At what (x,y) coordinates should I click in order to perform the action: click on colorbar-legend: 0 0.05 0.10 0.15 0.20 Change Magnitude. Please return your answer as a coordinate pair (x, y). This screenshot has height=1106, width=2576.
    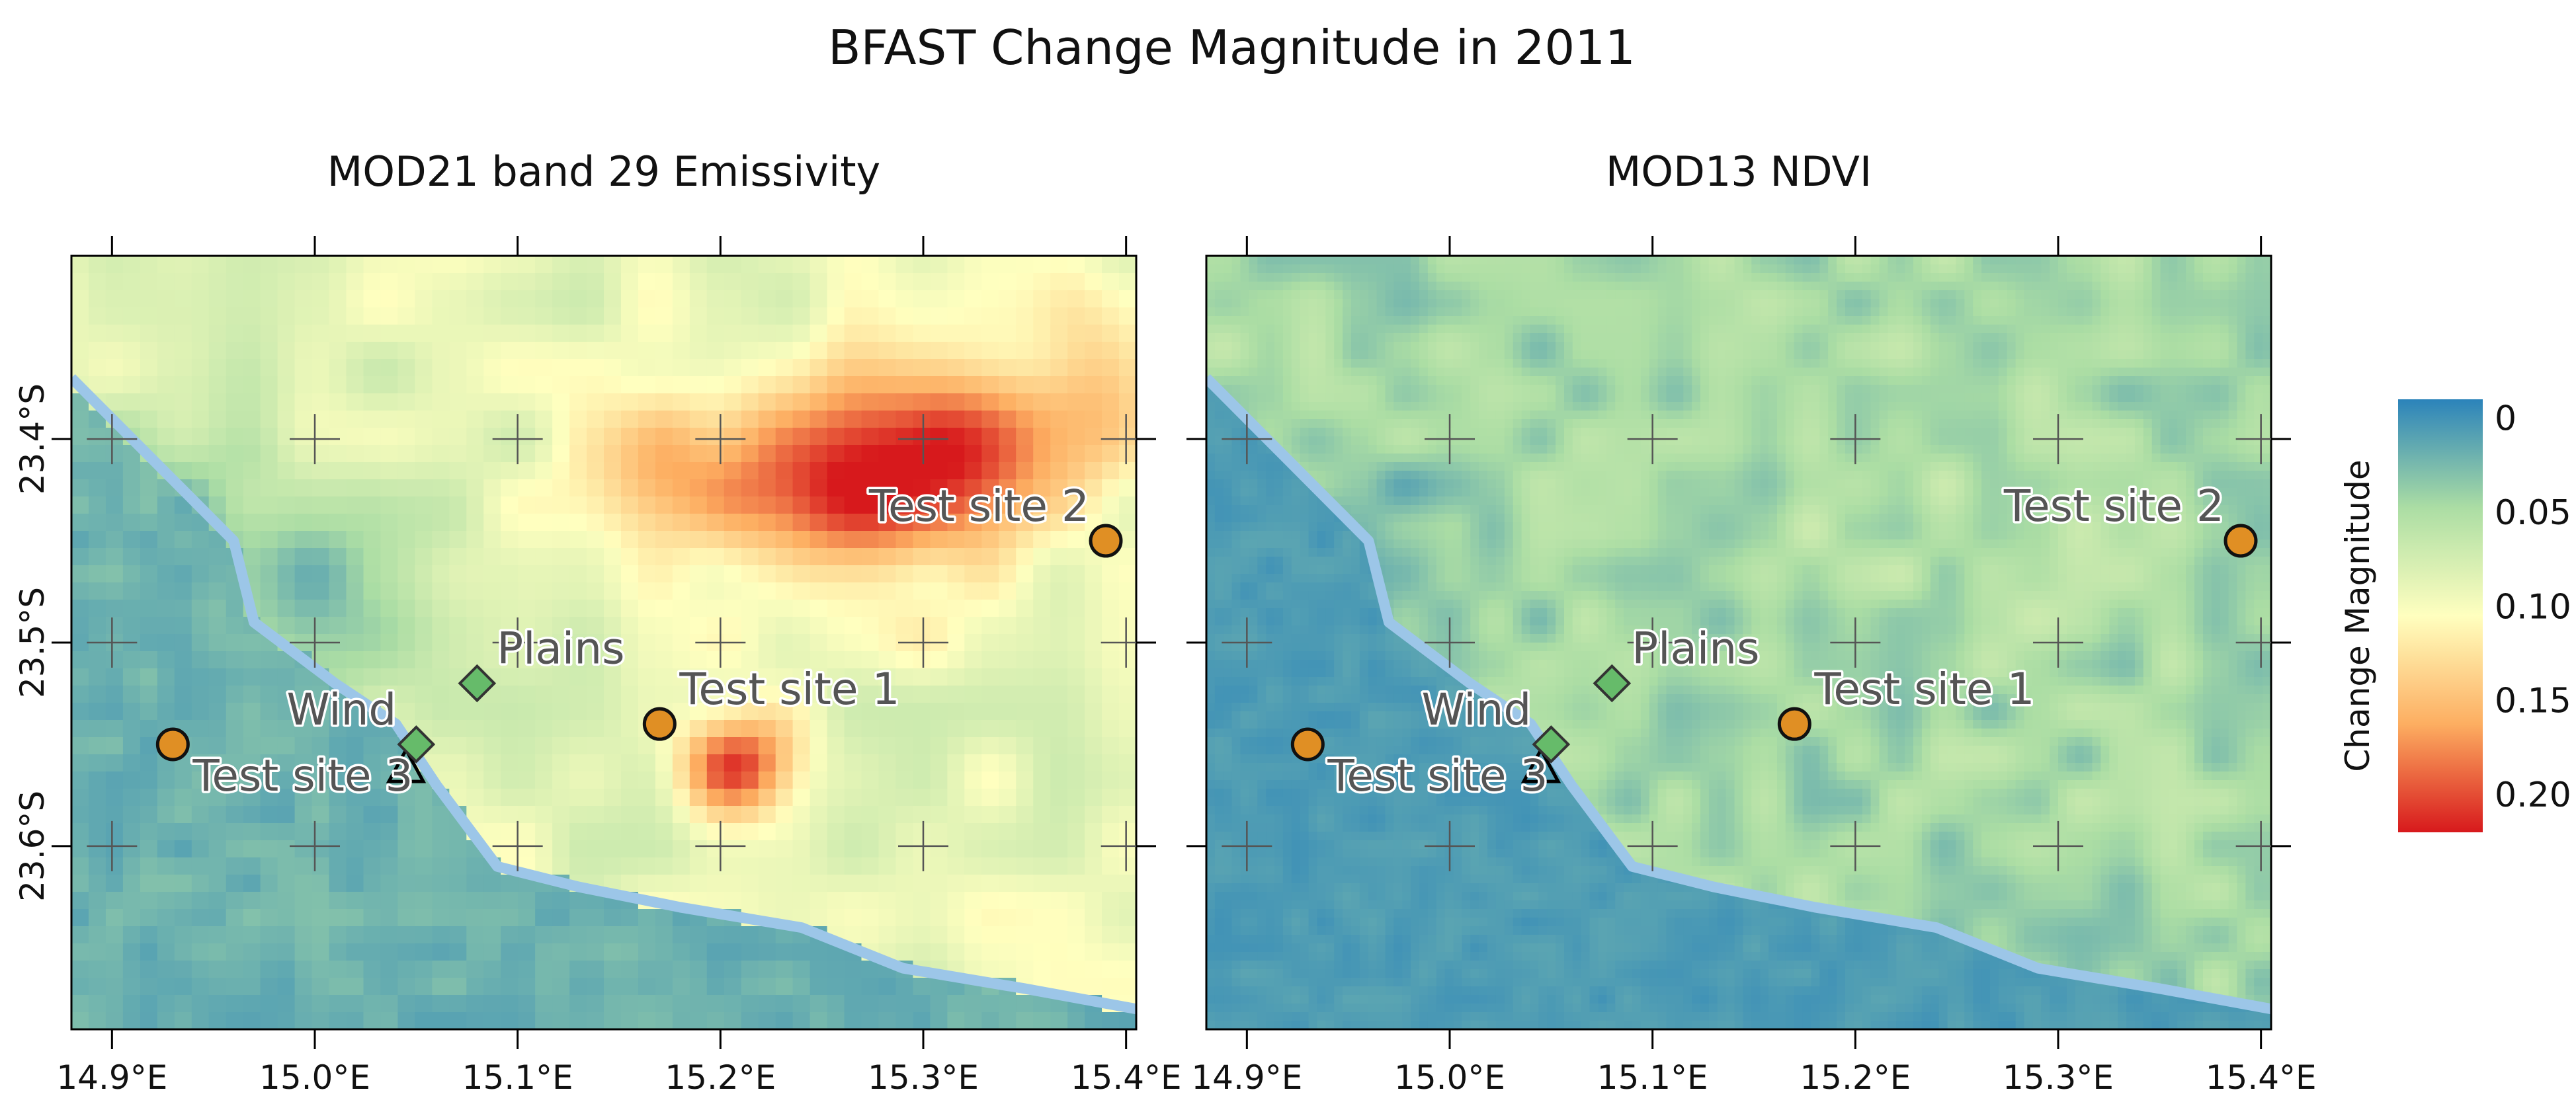
    Looking at the image, I should click on (2455, 615).